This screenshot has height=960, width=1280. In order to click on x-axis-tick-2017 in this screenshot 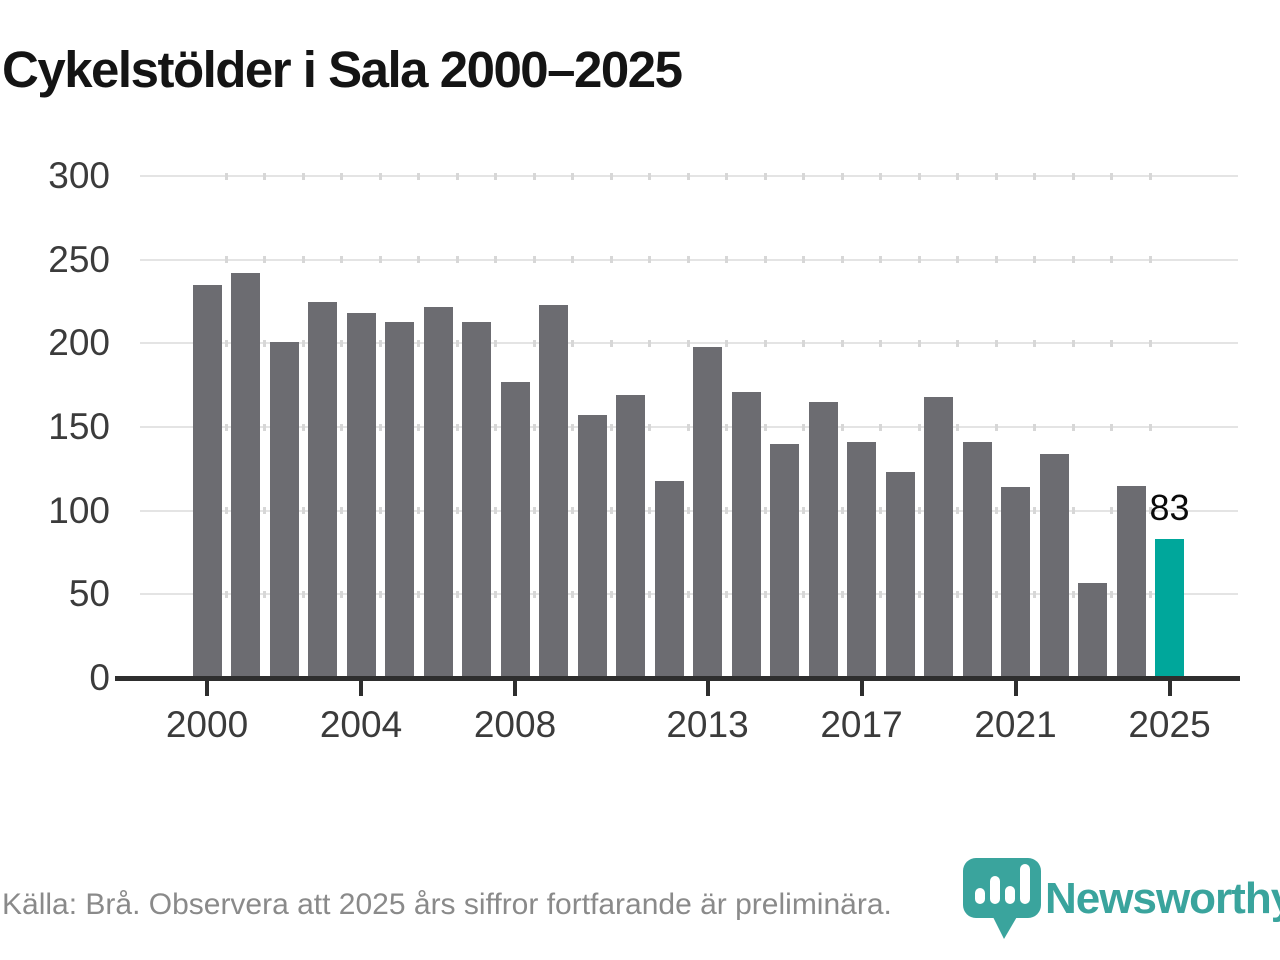, I will do `click(861, 688)`.